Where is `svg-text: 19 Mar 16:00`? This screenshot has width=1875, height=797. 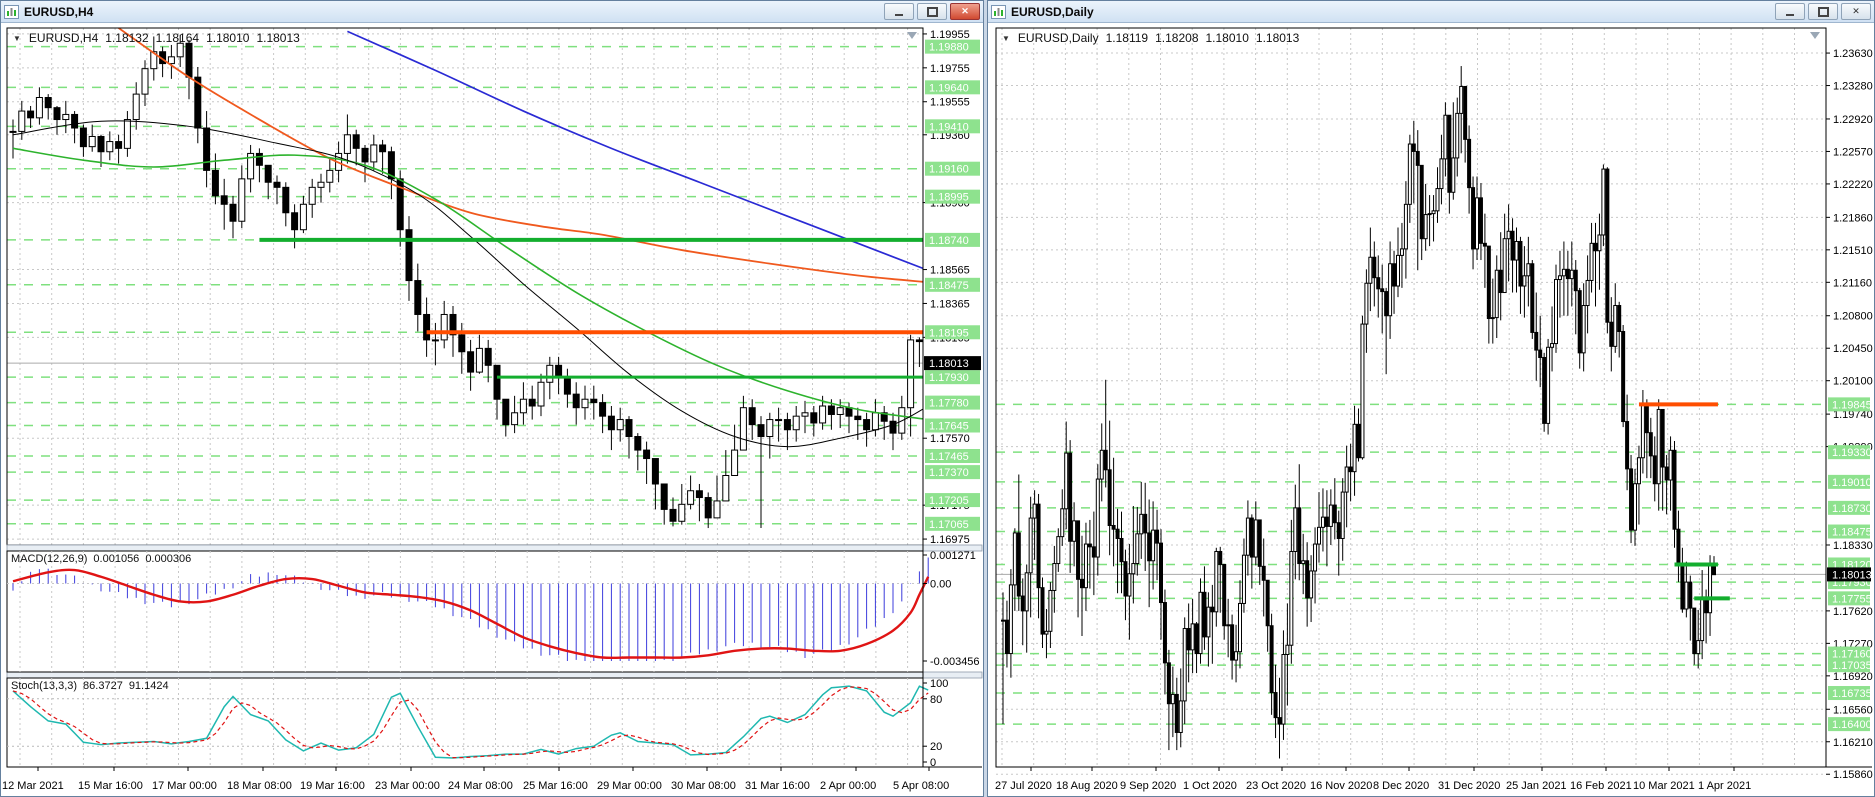 svg-text: 19 Mar 16:00 is located at coordinates (332, 786).